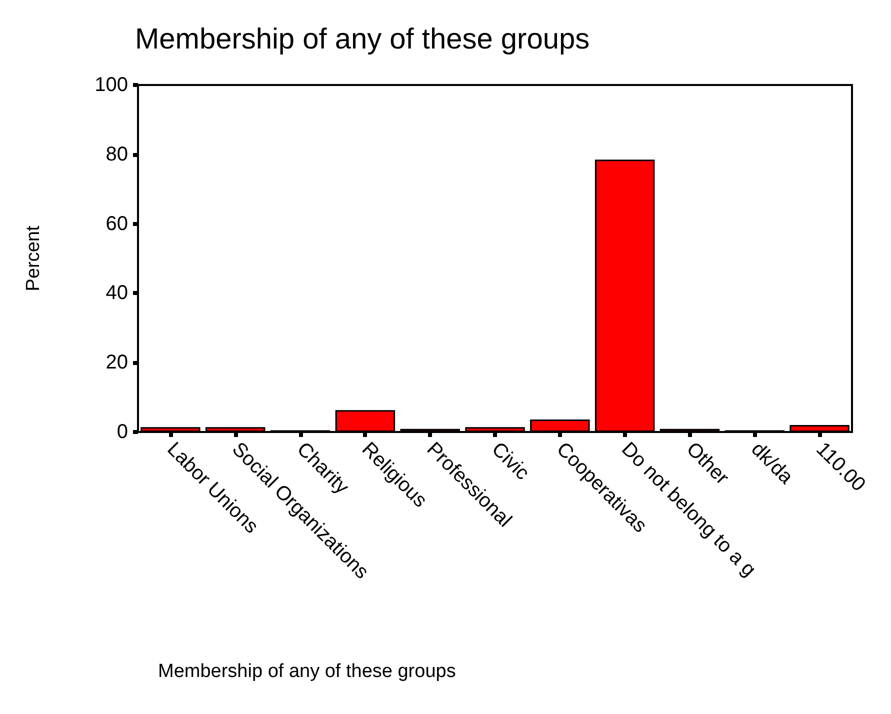  What do you see at coordinates (117, 223) in the screenshot?
I see `y-tick-label: 60` at bounding box center [117, 223].